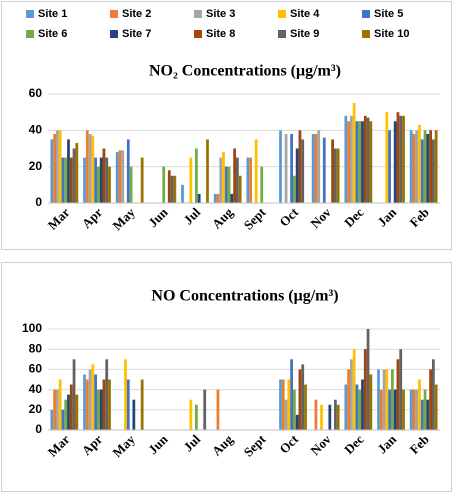  Describe the element at coordinates (391, 34) in the screenshot. I see `legend-label: Site 10` at that location.